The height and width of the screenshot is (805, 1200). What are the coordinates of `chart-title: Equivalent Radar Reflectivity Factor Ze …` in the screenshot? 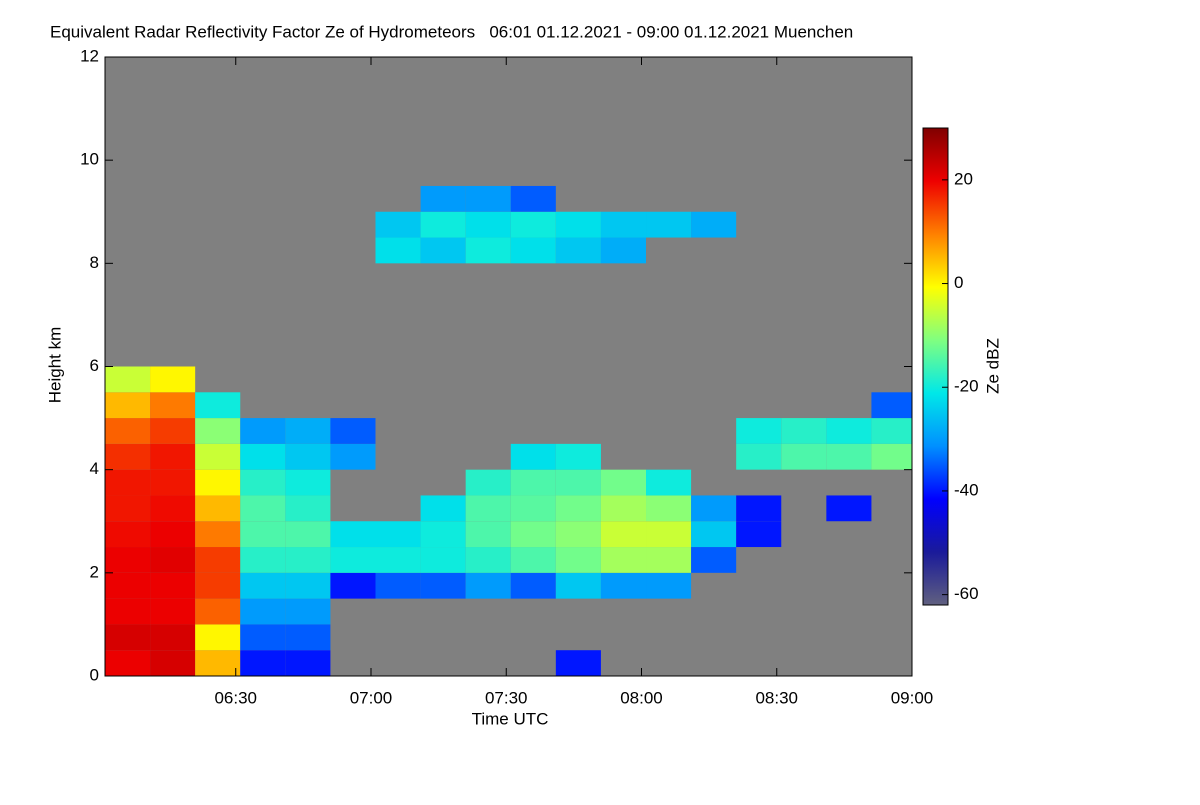 It's located at (451, 31).